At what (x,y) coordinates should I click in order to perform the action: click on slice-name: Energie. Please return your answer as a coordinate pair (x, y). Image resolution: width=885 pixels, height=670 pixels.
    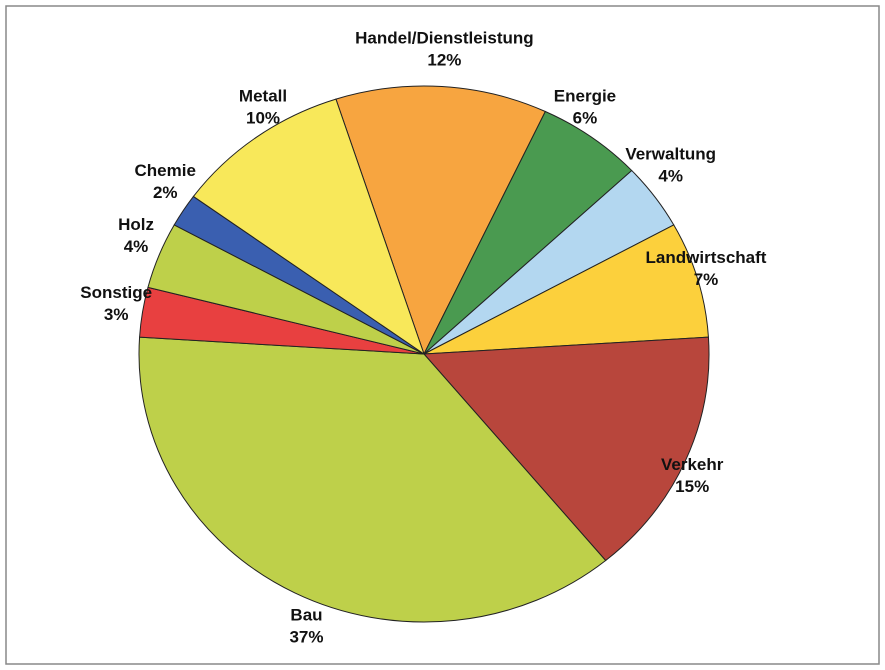
    Looking at the image, I should click on (585, 95).